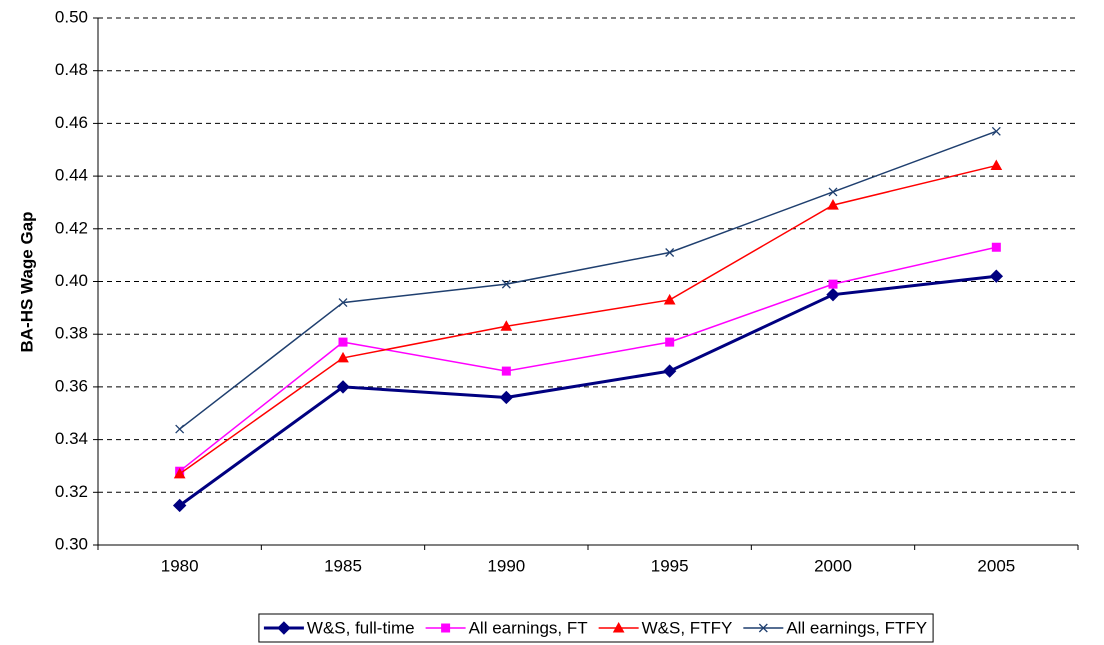 This screenshot has height=645, width=1104. I want to click on x-tick-label: 1985, so click(343, 565).